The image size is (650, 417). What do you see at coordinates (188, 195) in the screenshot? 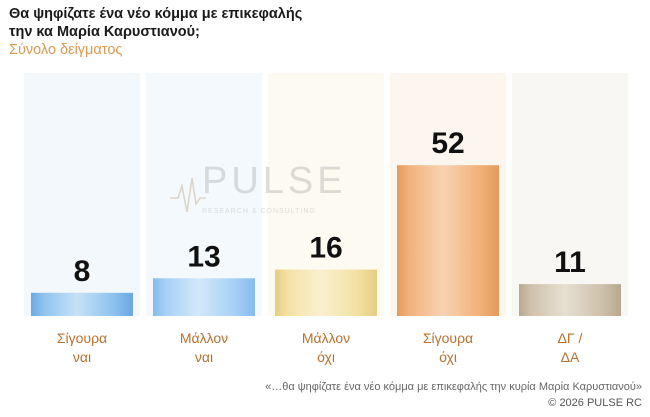
I see `pulse-line-icon` at bounding box center [188, 195].